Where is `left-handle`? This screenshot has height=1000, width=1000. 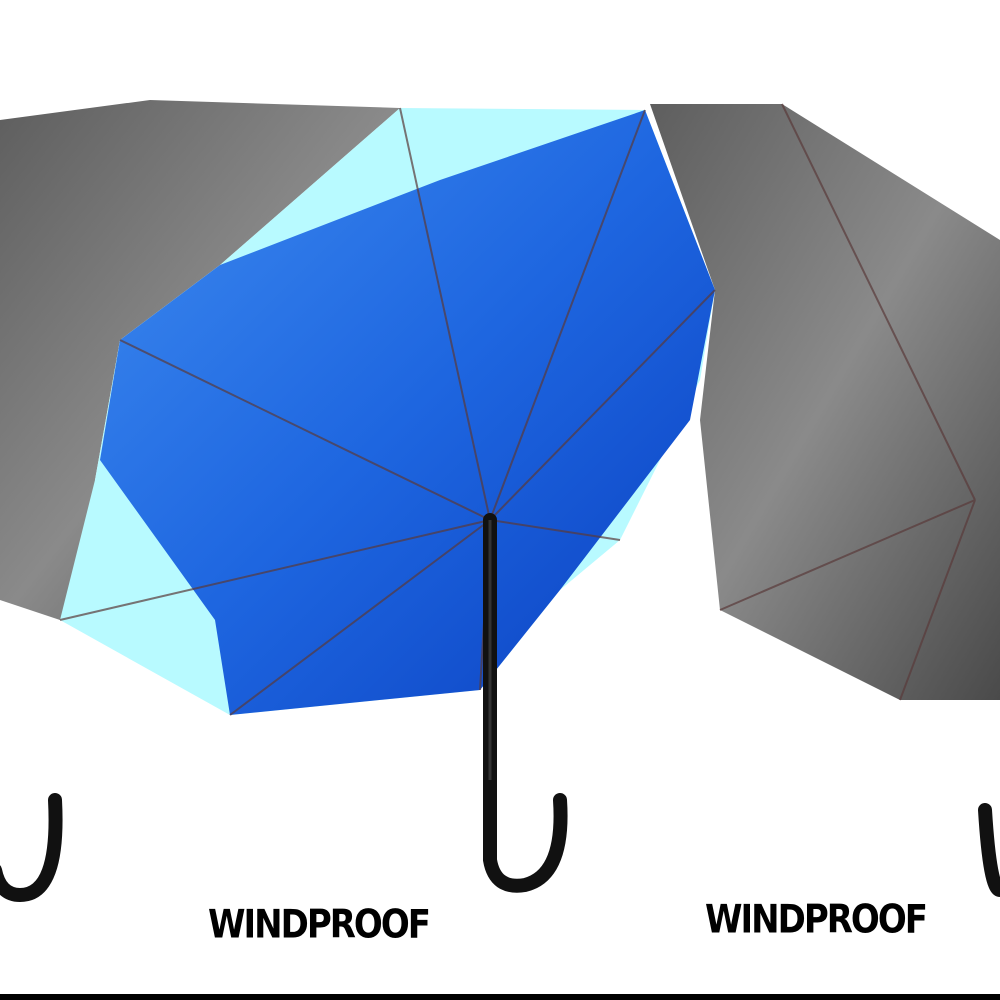
left-handle is located at coordinates (31, 848).